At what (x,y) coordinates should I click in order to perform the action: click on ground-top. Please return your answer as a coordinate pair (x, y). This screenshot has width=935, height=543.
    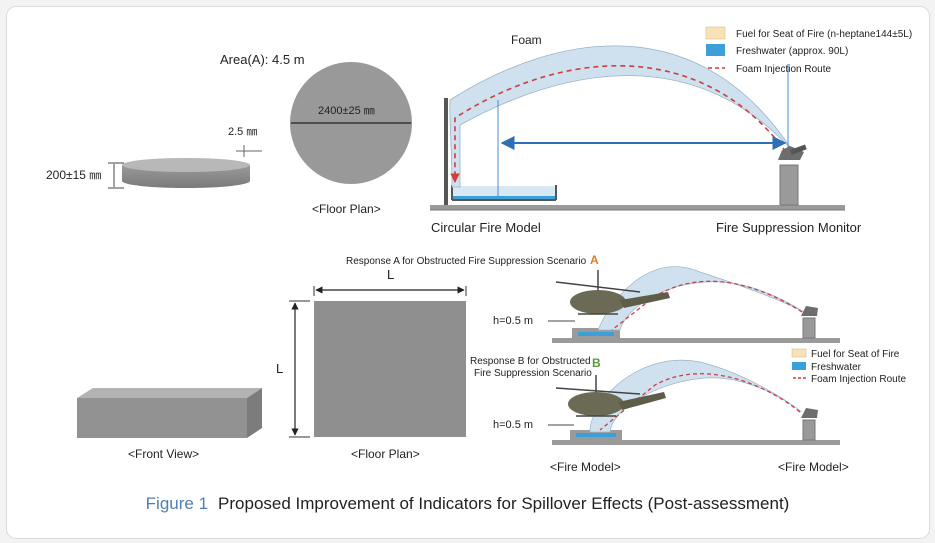
    Looking at the image, I should click on (637, 208).